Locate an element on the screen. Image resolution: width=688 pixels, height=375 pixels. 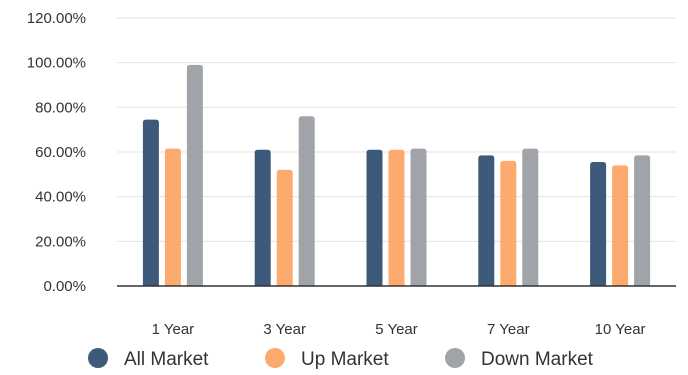
x-tick-label: 7 Year is located at coordinates (508, 329).